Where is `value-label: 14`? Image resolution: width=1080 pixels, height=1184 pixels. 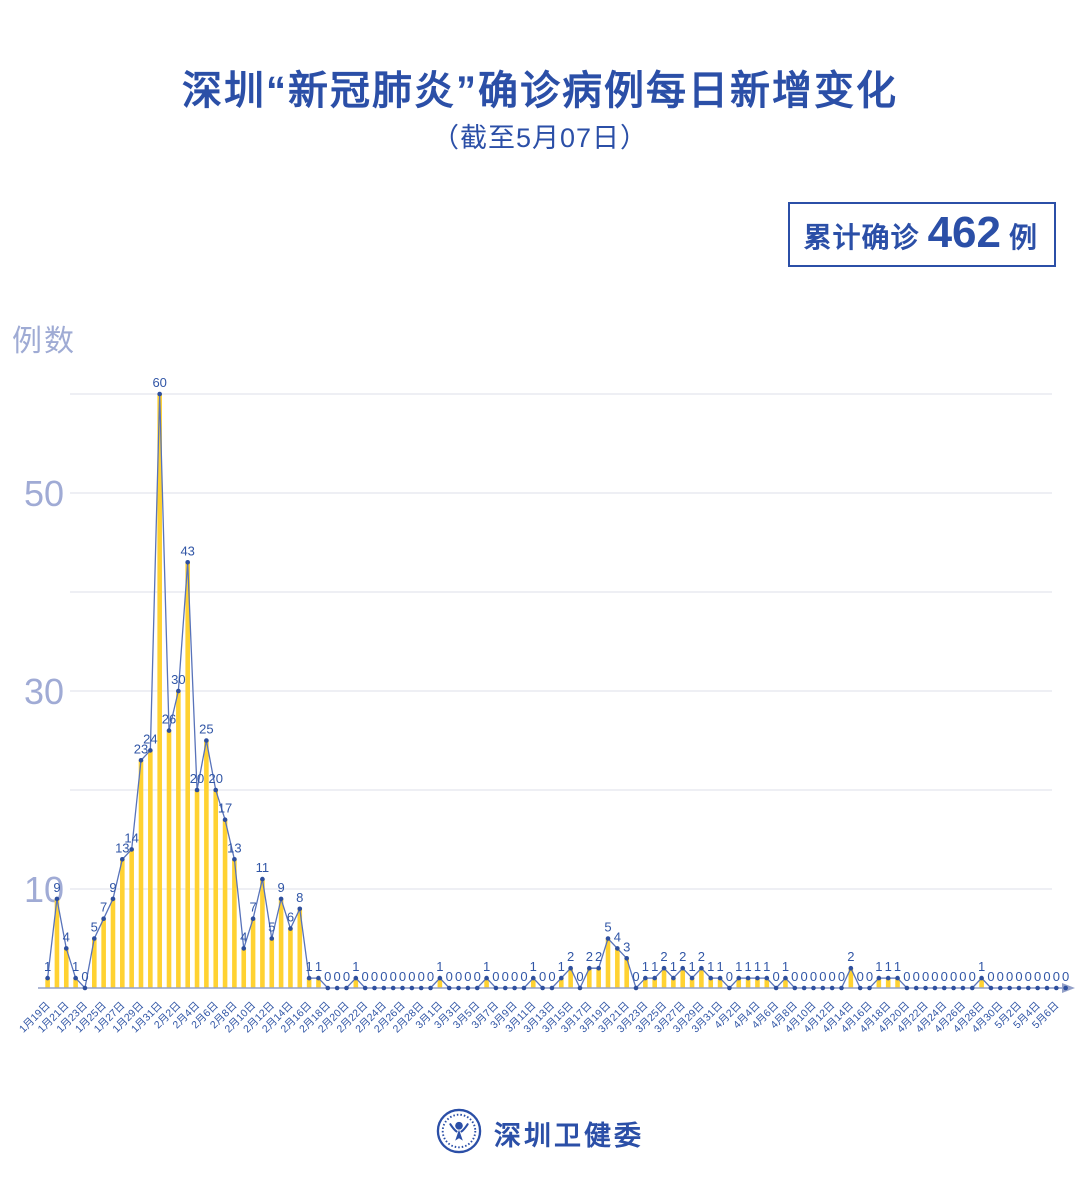 value-label: 14 is located at coordinates (131, 837).